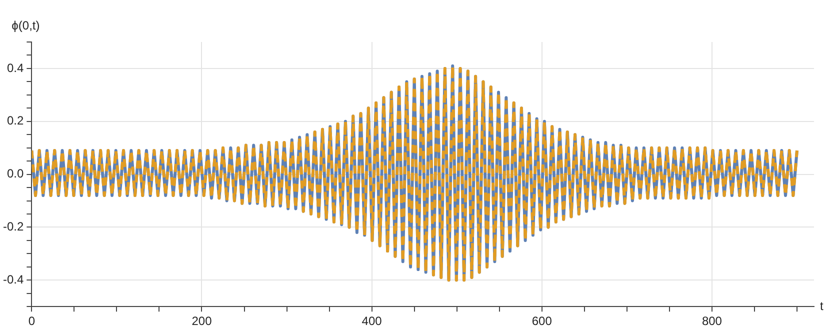 The image size is (830, 332). I want to click on x-tick-label: 200, so click(202, 321).